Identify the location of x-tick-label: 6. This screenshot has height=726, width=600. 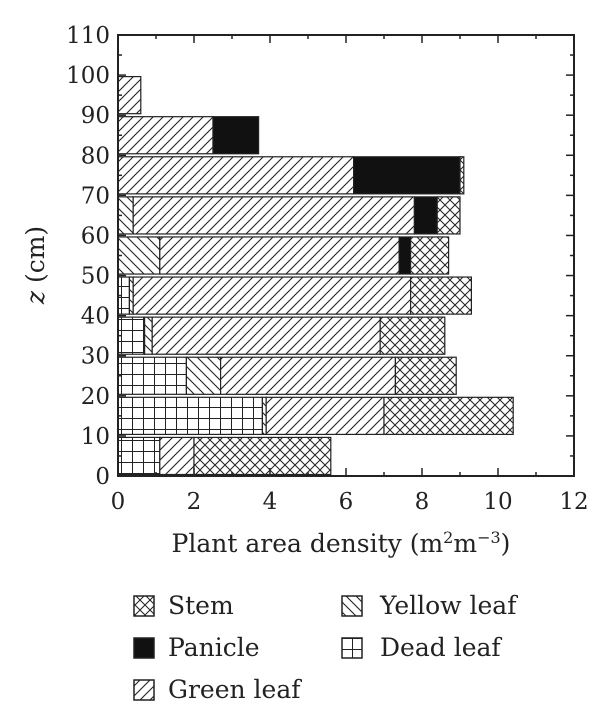
(346, 502).